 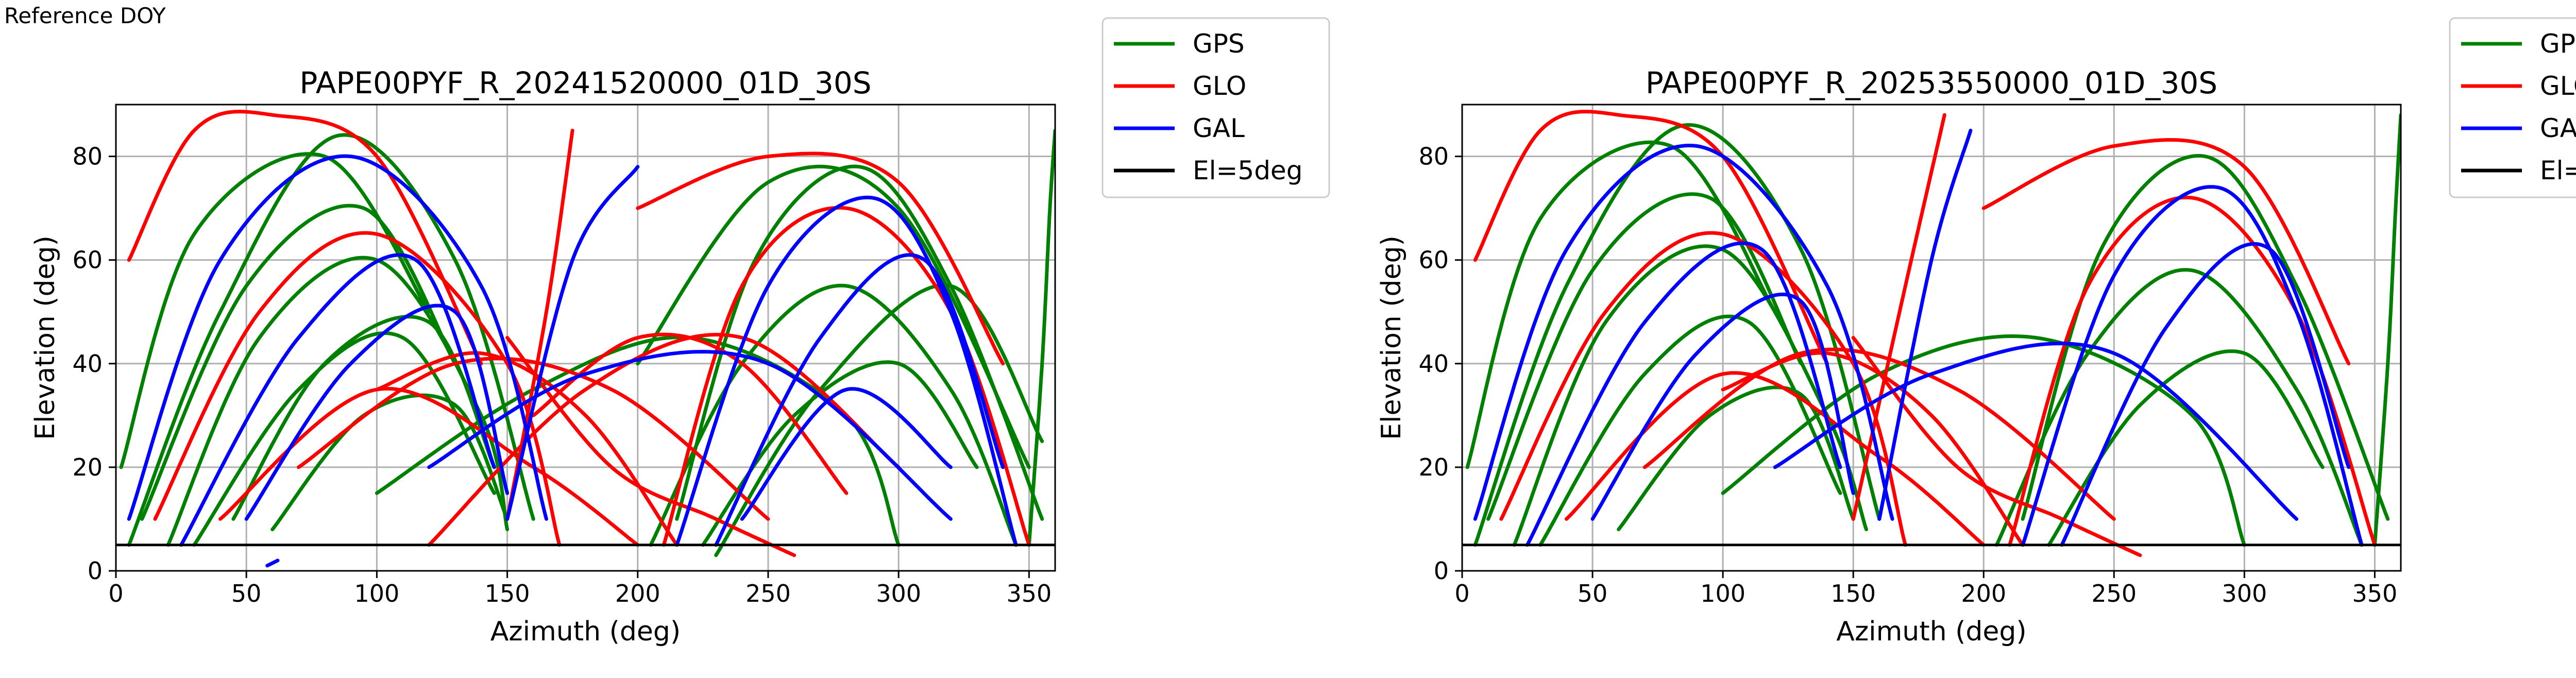 I want to click on chart-title: PAPE00PYF_R_20253550000_01D_30S, so click(x=1931, y=82).